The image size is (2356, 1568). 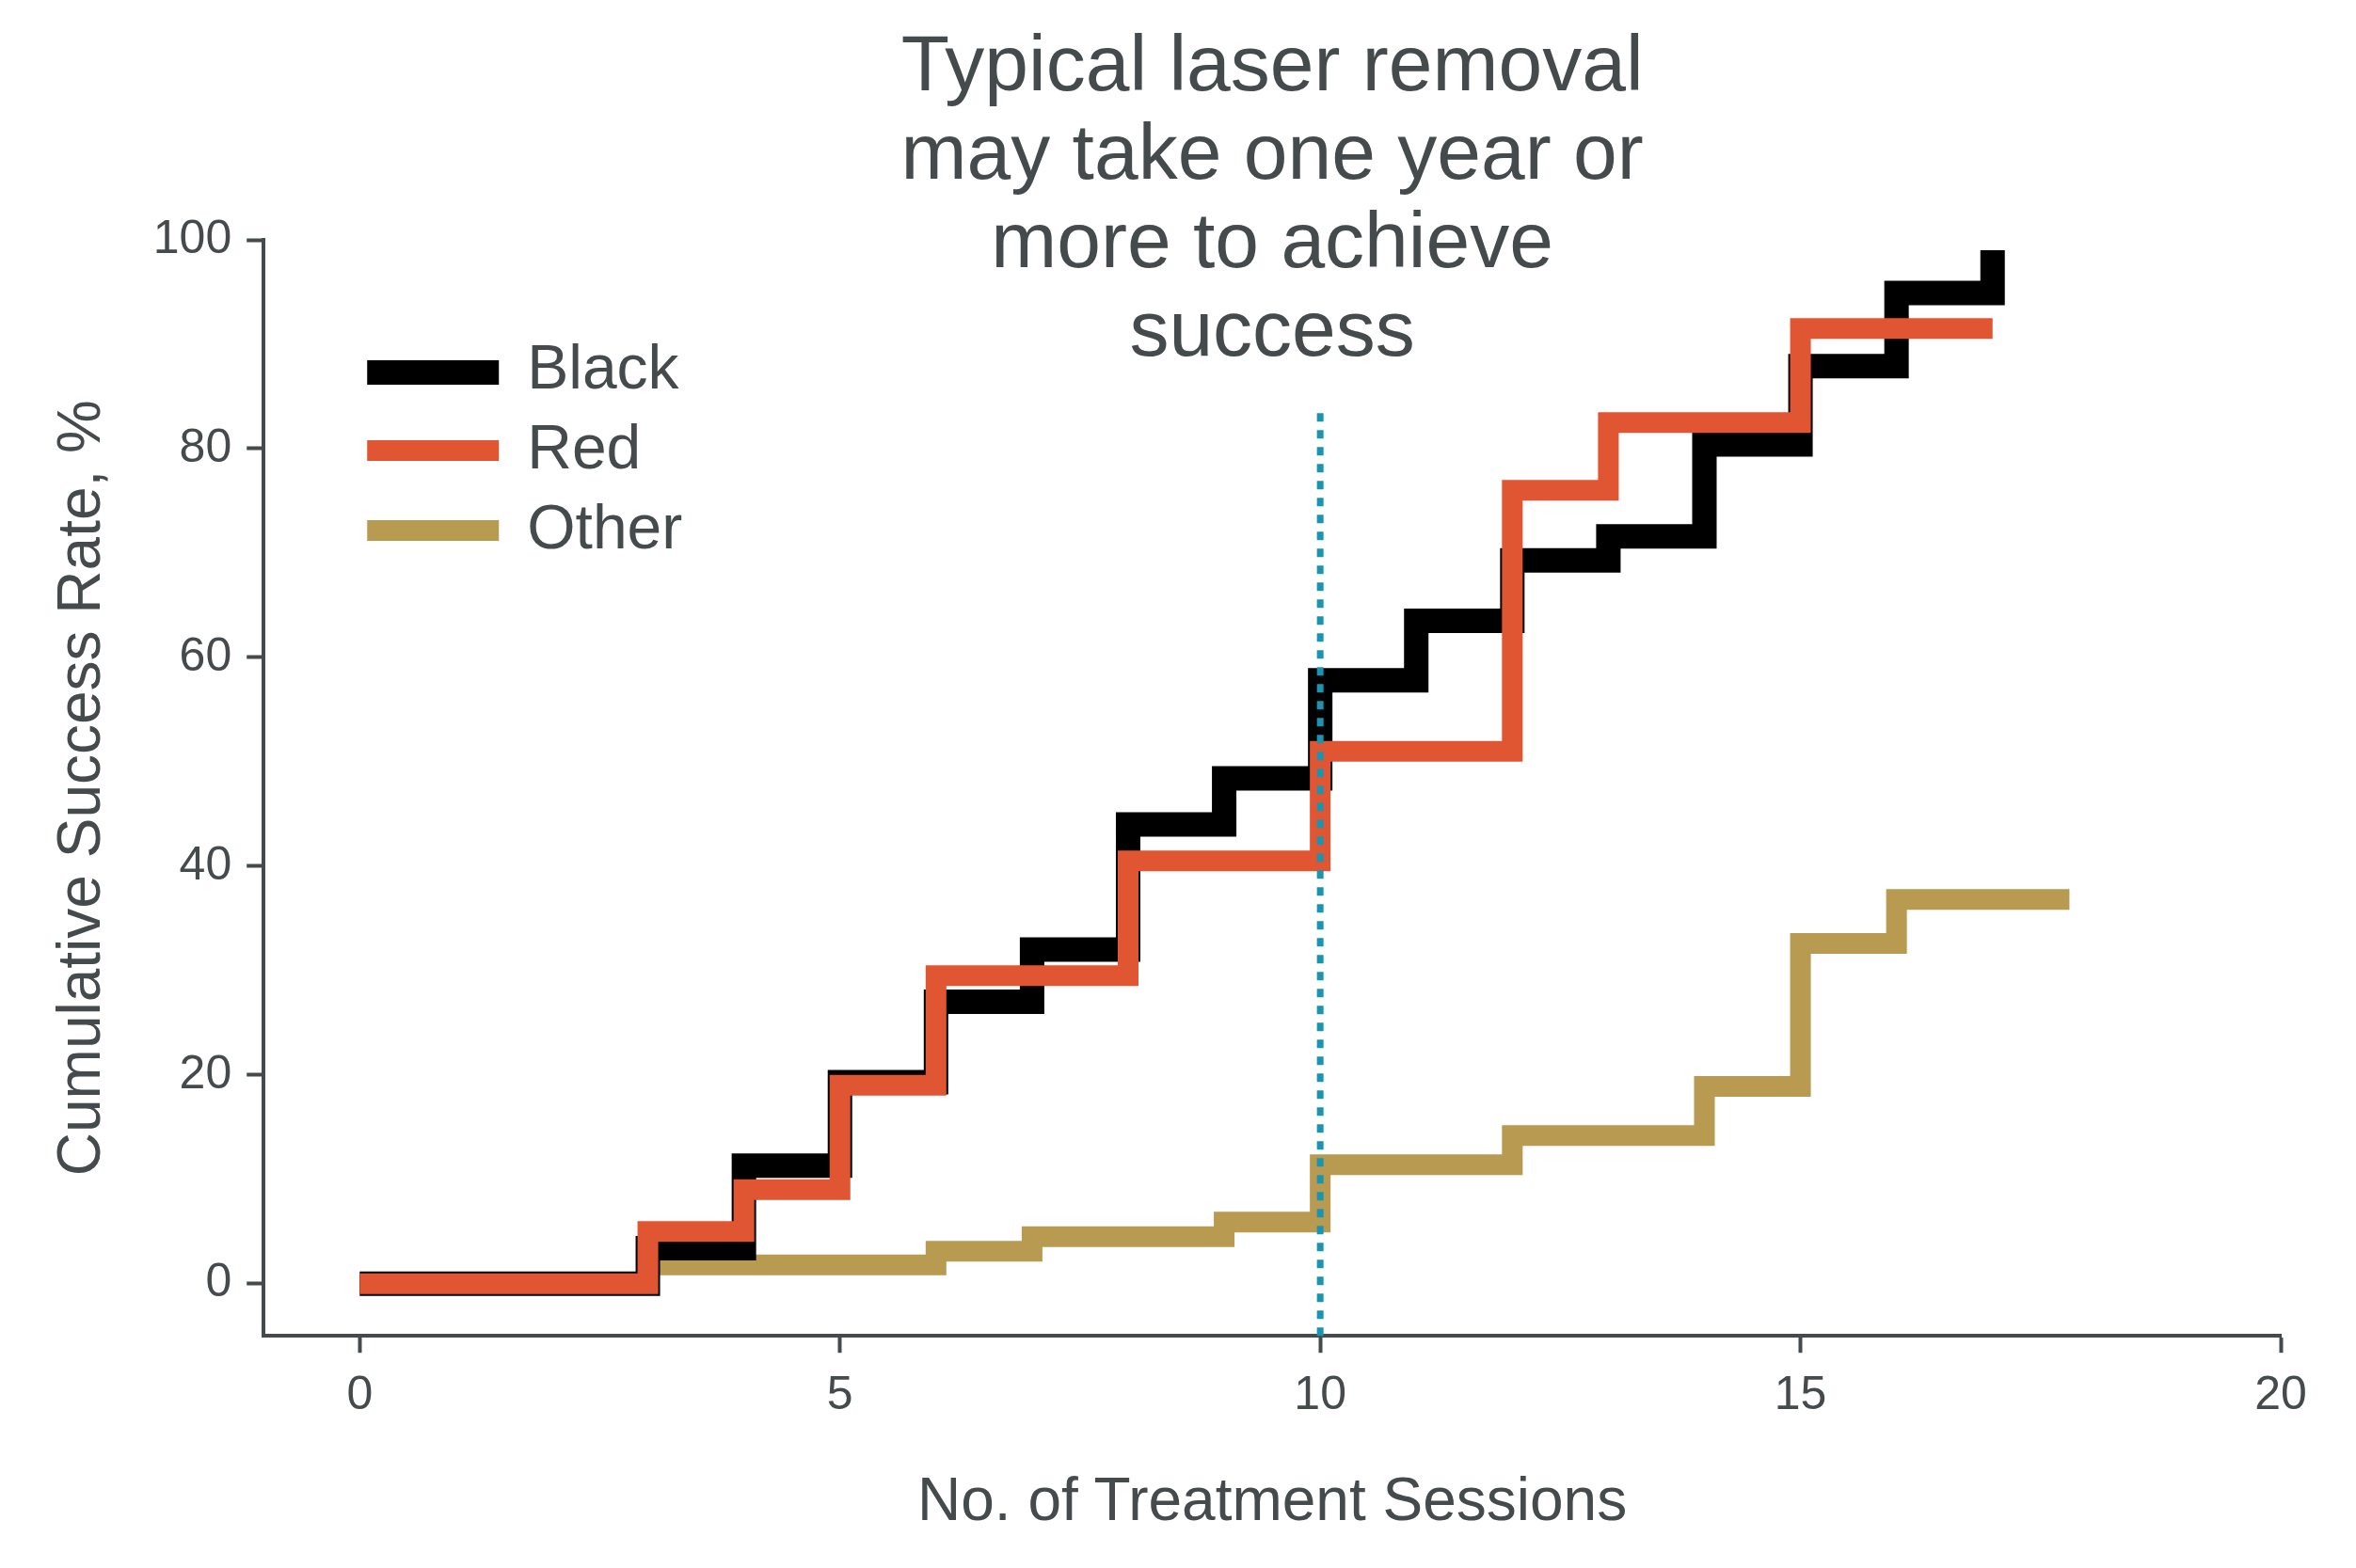 What do you see at coordinates (1800, 1393) in the screenshot?
I see `x-tick-label: 15` at bounding box center [1800, 1393].